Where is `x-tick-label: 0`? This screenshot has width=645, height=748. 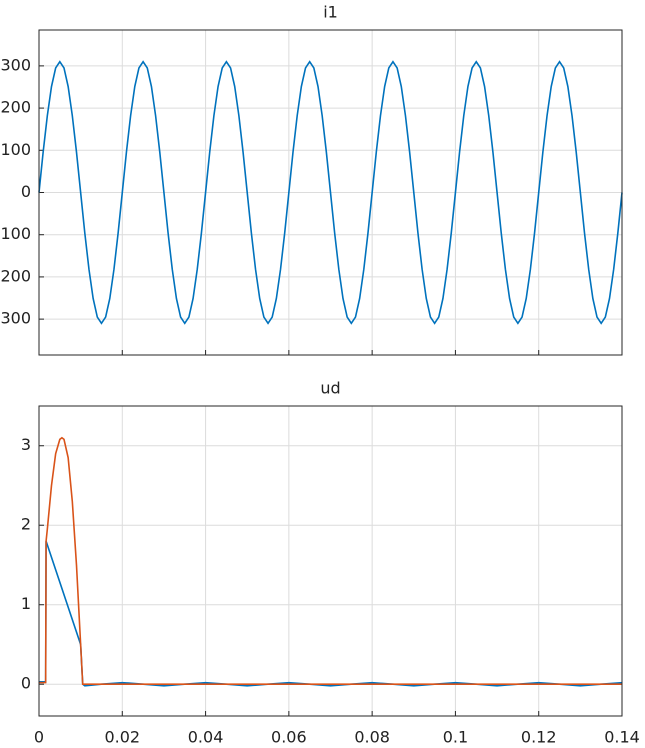
x-tick-label: 0 is located at coordinates (39, 737).